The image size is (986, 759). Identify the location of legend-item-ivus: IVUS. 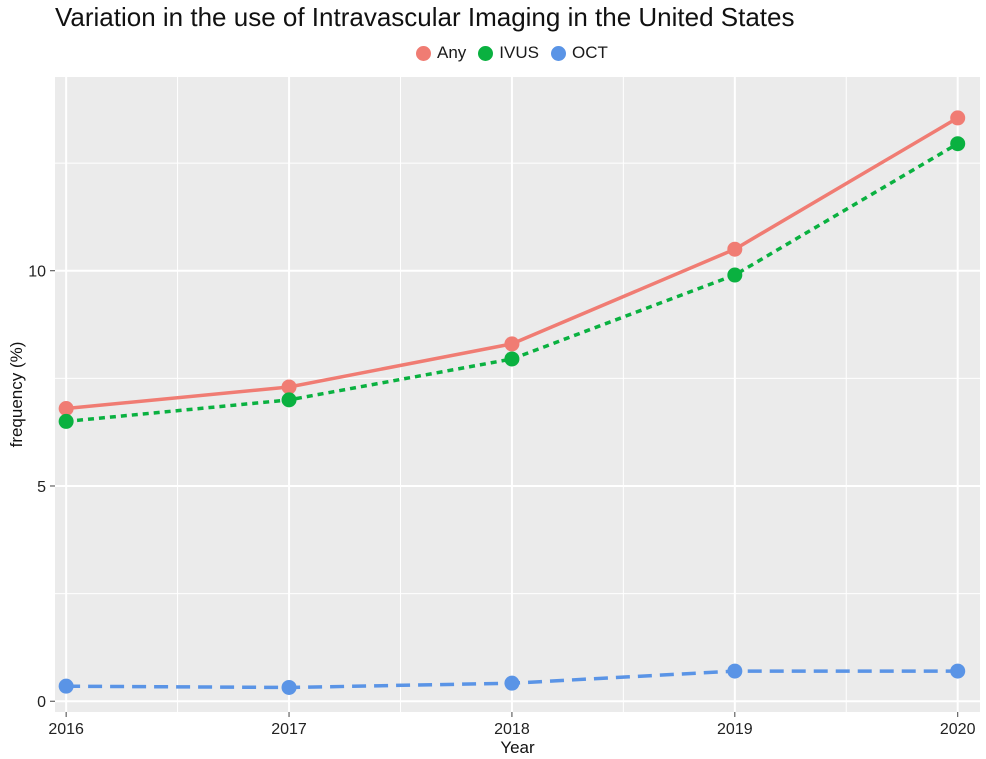
(508, 53).